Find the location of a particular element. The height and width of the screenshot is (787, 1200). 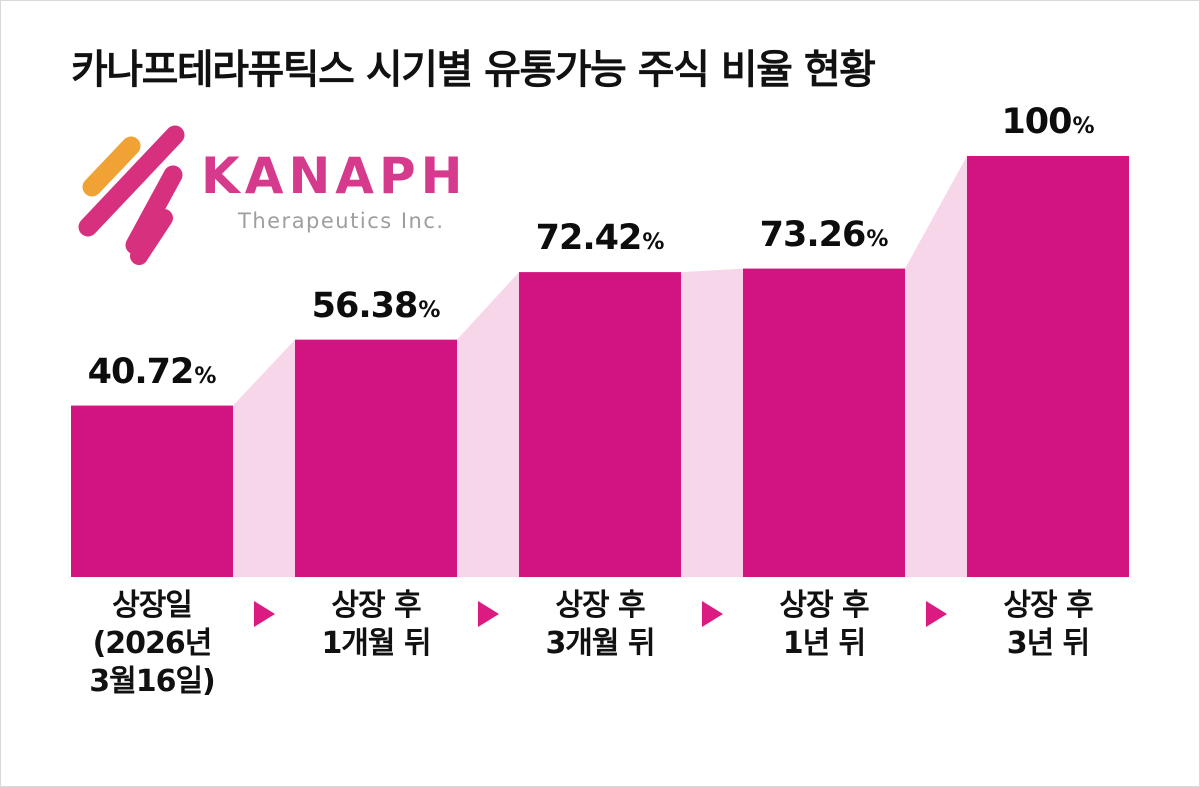

value-label: 73.26% is located at coordinates (824, 235).